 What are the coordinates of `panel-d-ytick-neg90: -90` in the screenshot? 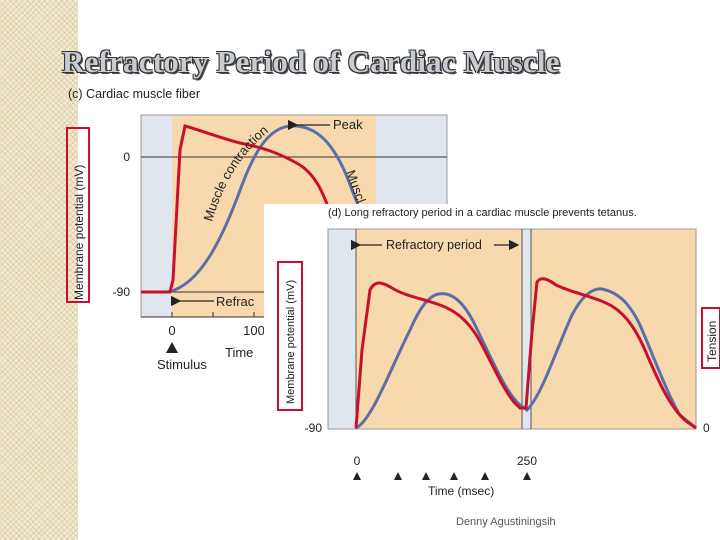 It's located at (314, 428).